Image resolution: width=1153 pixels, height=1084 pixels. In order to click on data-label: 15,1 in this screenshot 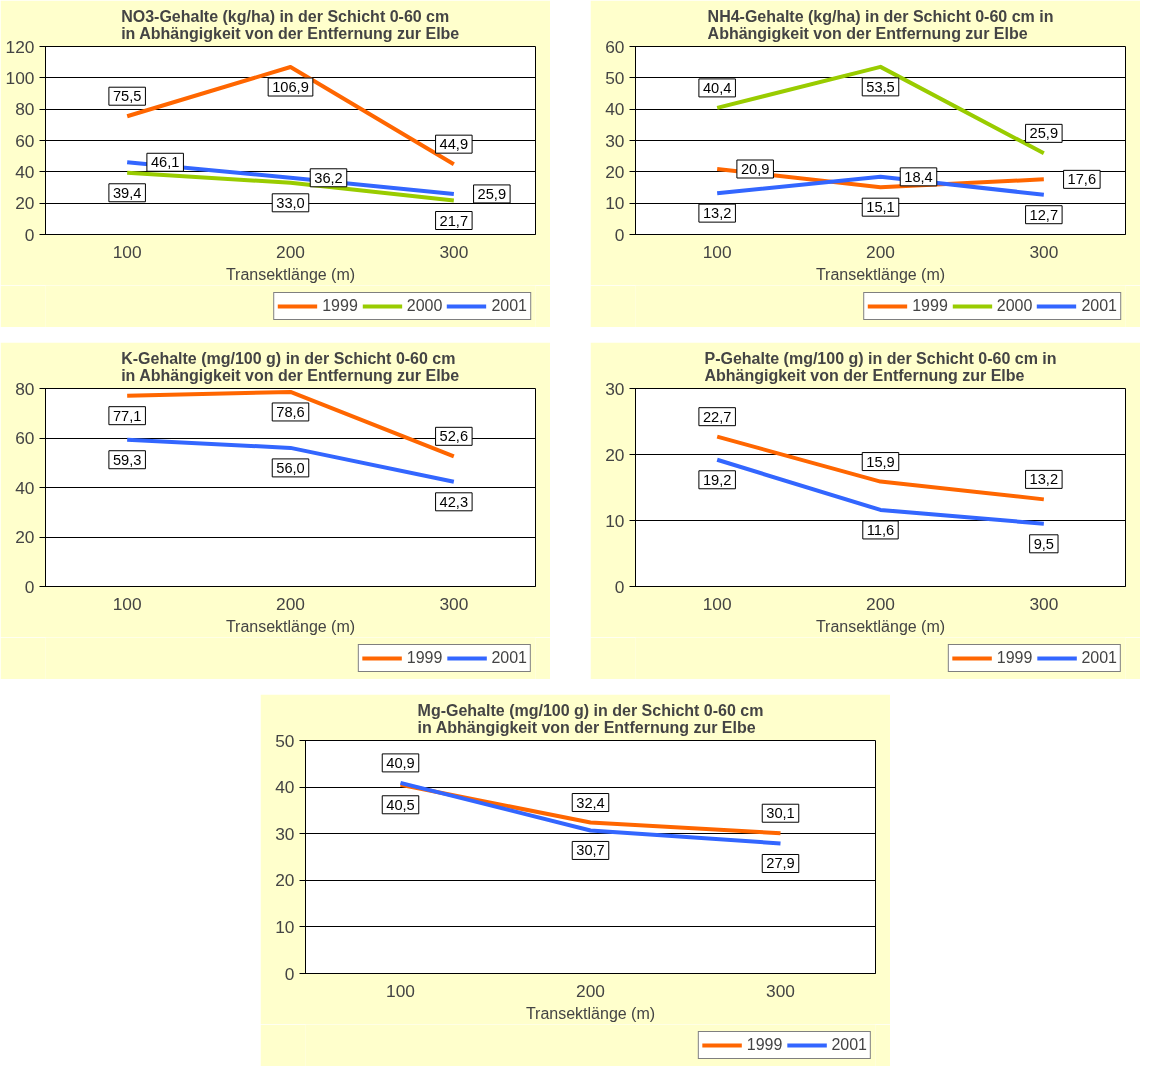, I will do `click(880, 207)`.